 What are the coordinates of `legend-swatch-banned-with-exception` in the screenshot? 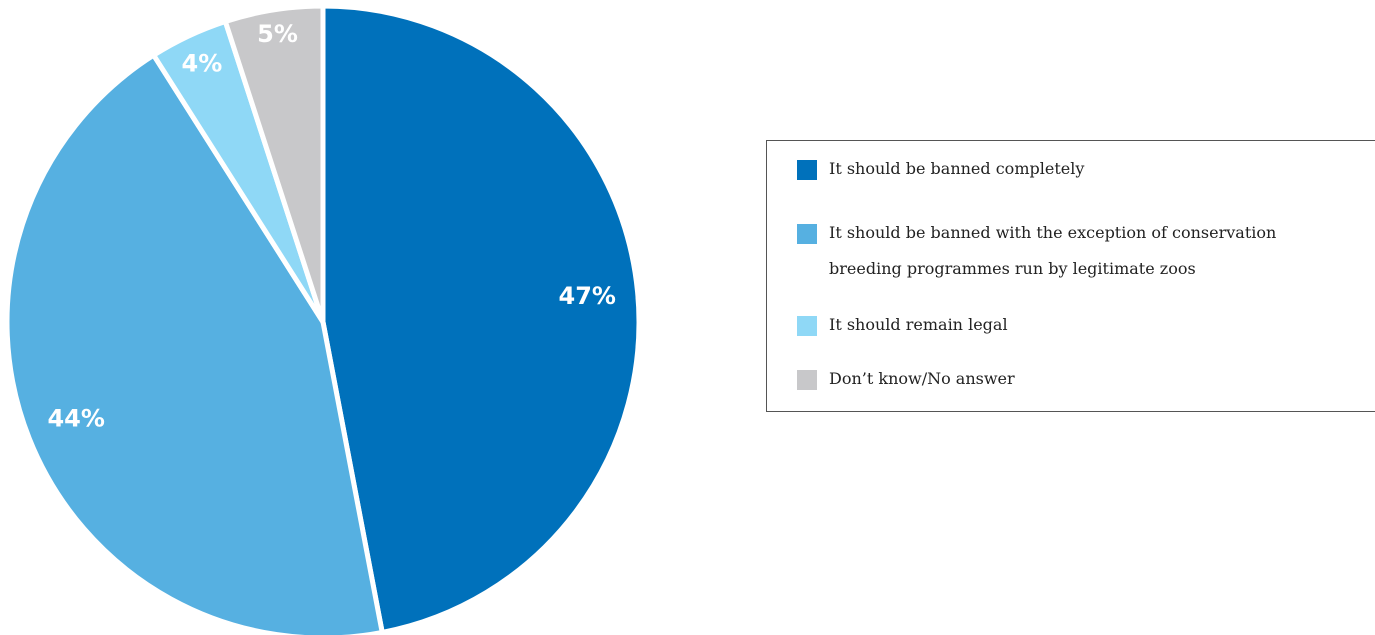 It's located at (807, 234).